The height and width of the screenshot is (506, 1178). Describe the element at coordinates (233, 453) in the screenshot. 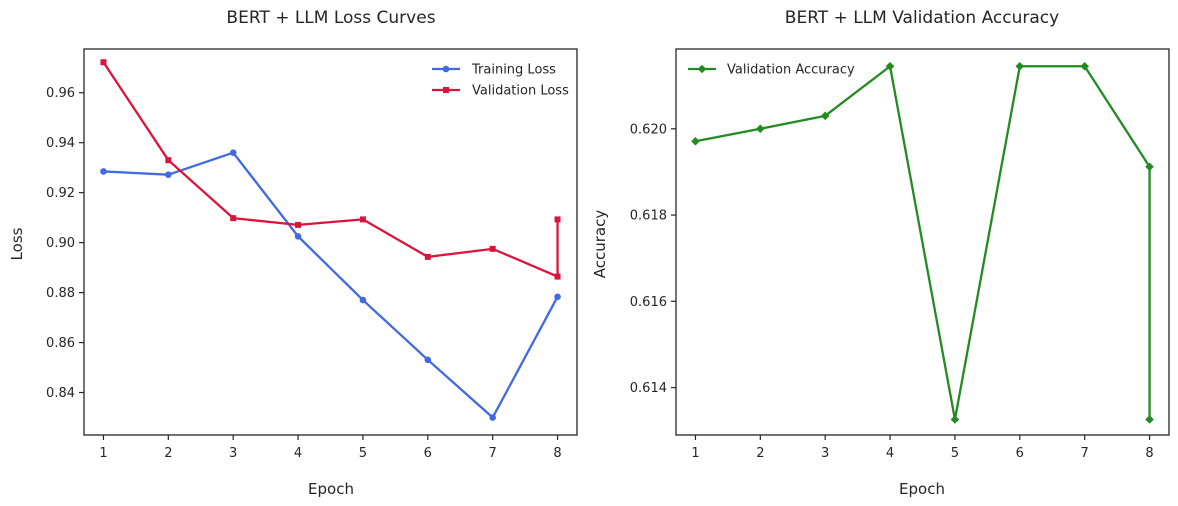

I see `loss-xtick-label: 3` at that location.